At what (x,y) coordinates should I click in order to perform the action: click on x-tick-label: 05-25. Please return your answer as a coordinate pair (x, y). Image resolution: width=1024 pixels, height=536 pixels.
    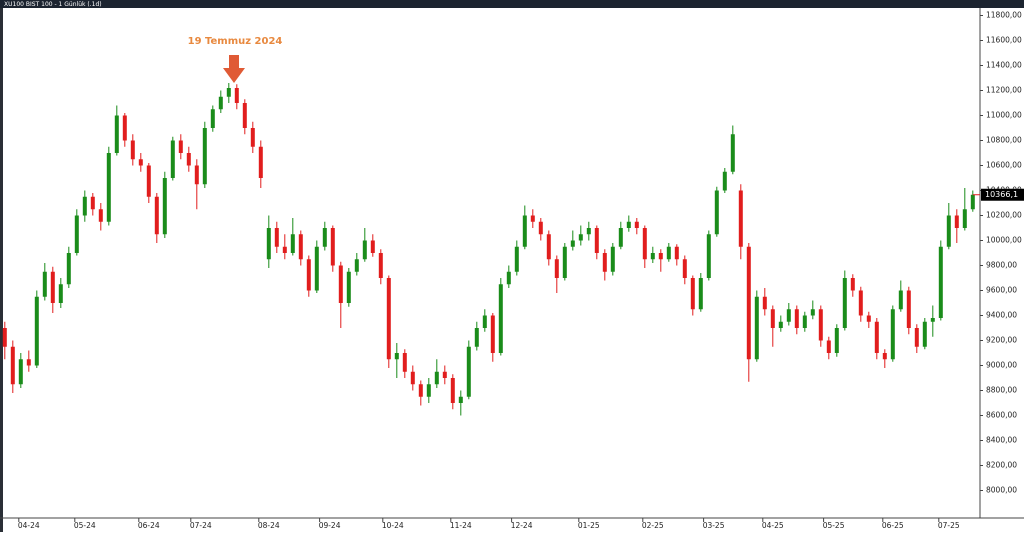
    Looking at the image, I should click on (834, 525).